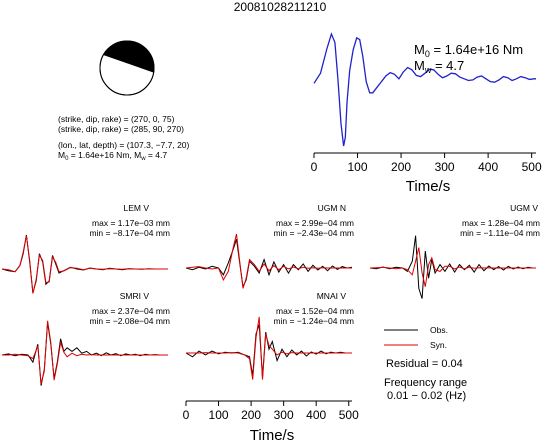 This screenshot has width=546, height=445. Describe the element at coordinates (426, 396) in the screenshot. I see `frequency-range-value: 0.01 − 0.02 (Hz)` at that location.